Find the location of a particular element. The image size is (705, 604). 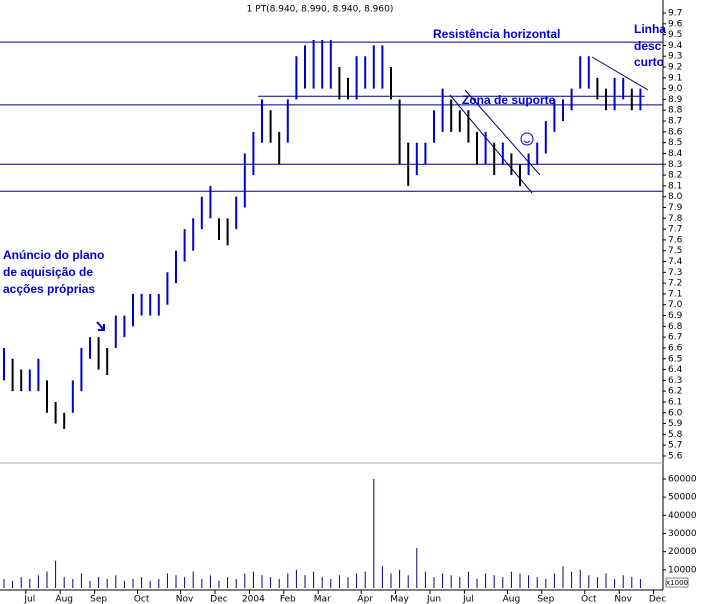

x-tick-label: Apr is located at coordinates (365, 599).